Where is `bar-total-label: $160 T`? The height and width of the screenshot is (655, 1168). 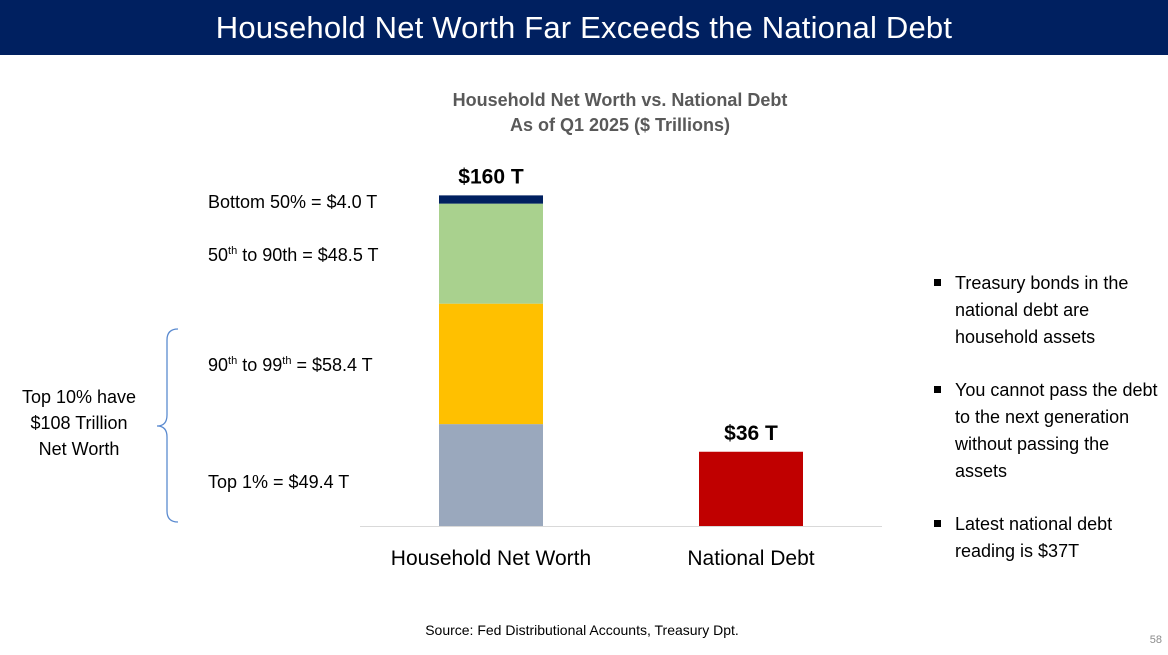 bar-total-label: $160 T is located at coordinates (491, 176).